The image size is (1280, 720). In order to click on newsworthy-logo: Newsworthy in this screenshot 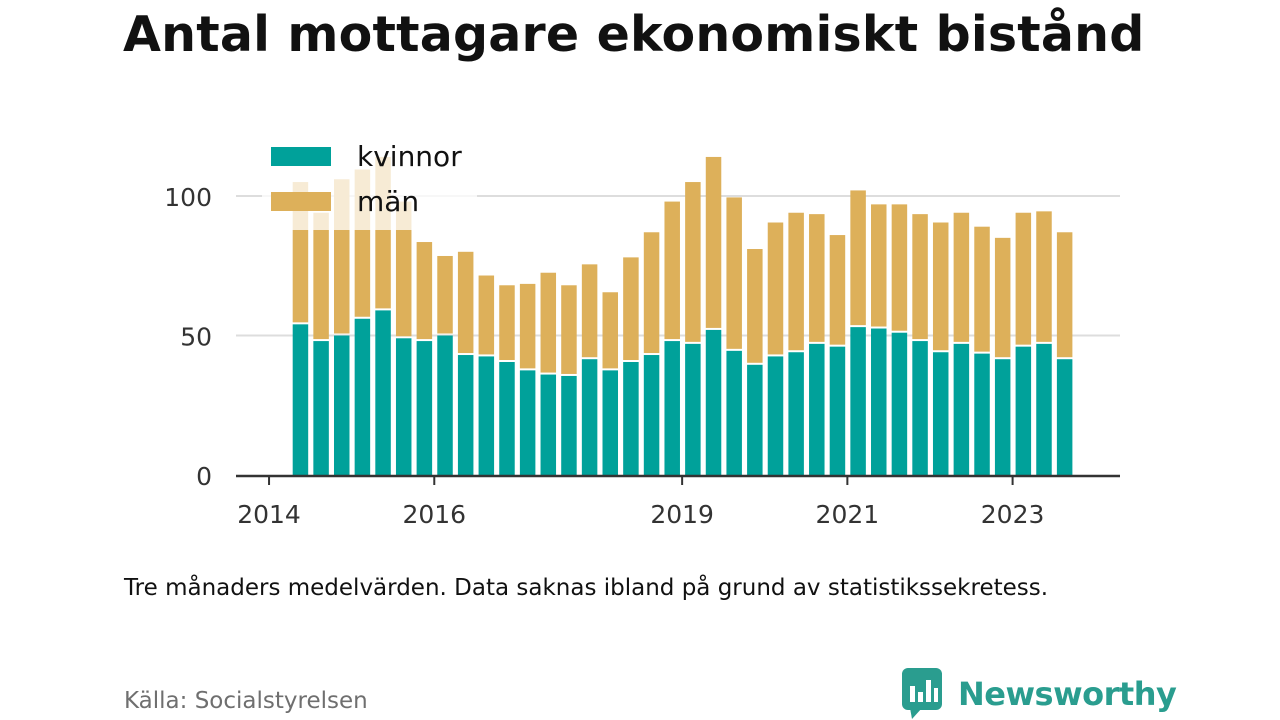, I will do `click(1039, 694)`.